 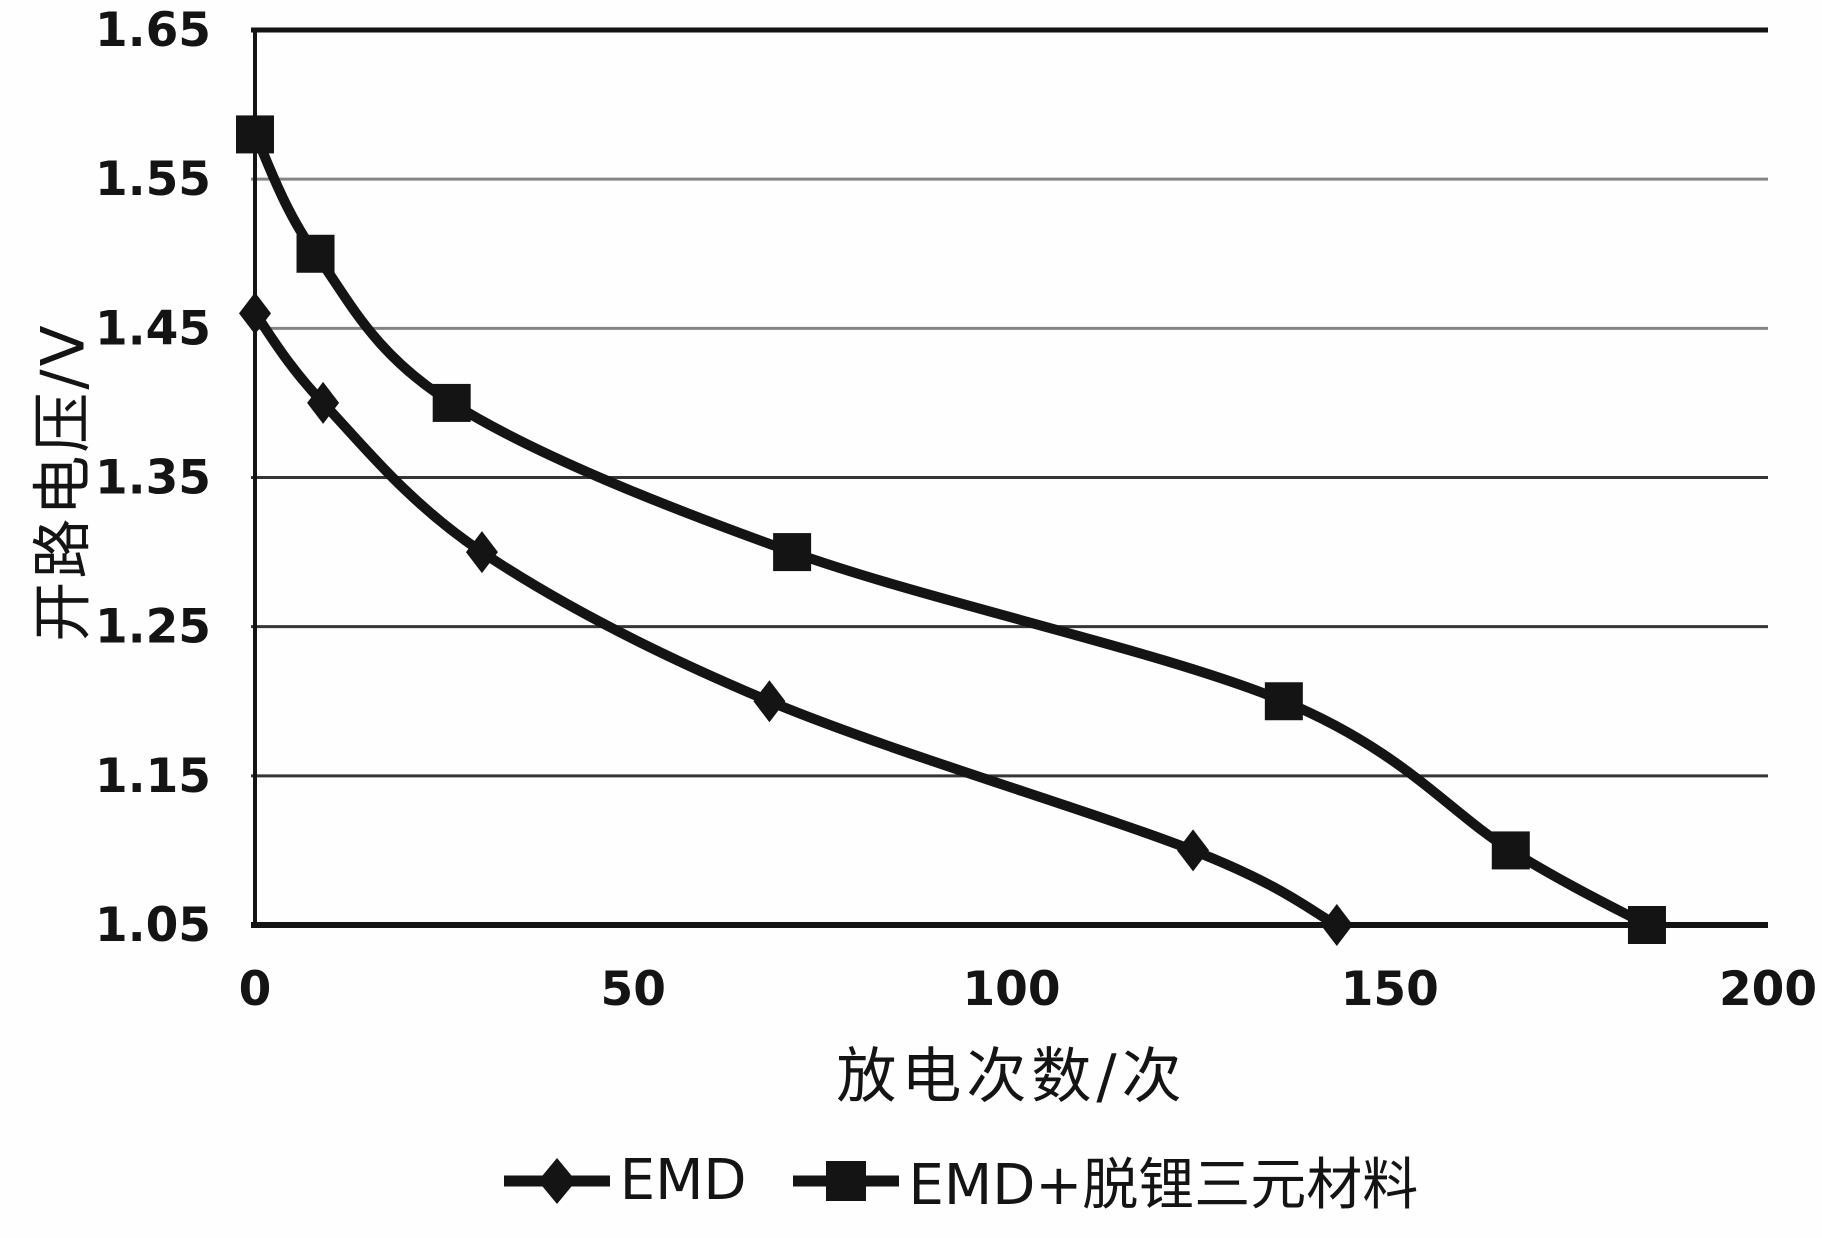 What do you see at coordinates (153, 30) in the screenshot?
I see `y-tick-label: 1.65` at bounding box center [153, 30].